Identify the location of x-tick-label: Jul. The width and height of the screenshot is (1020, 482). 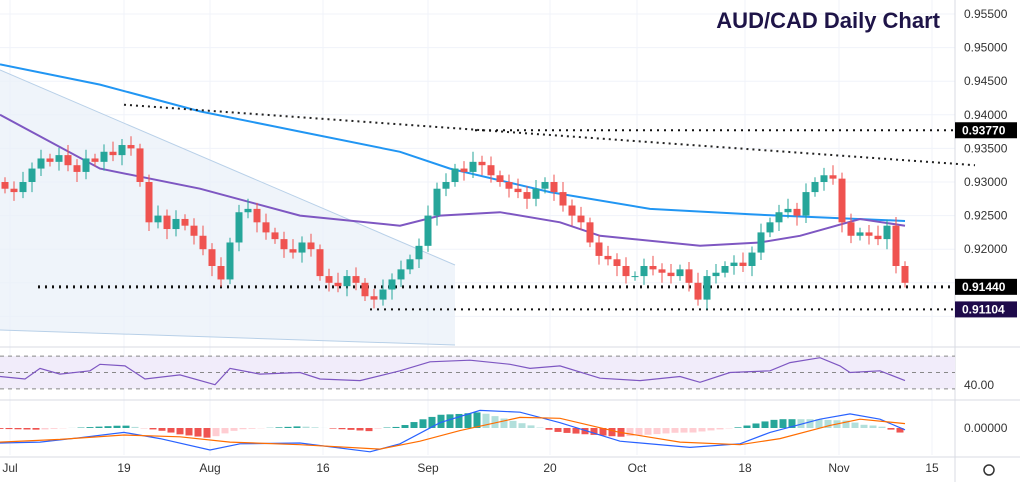
(9, 468).